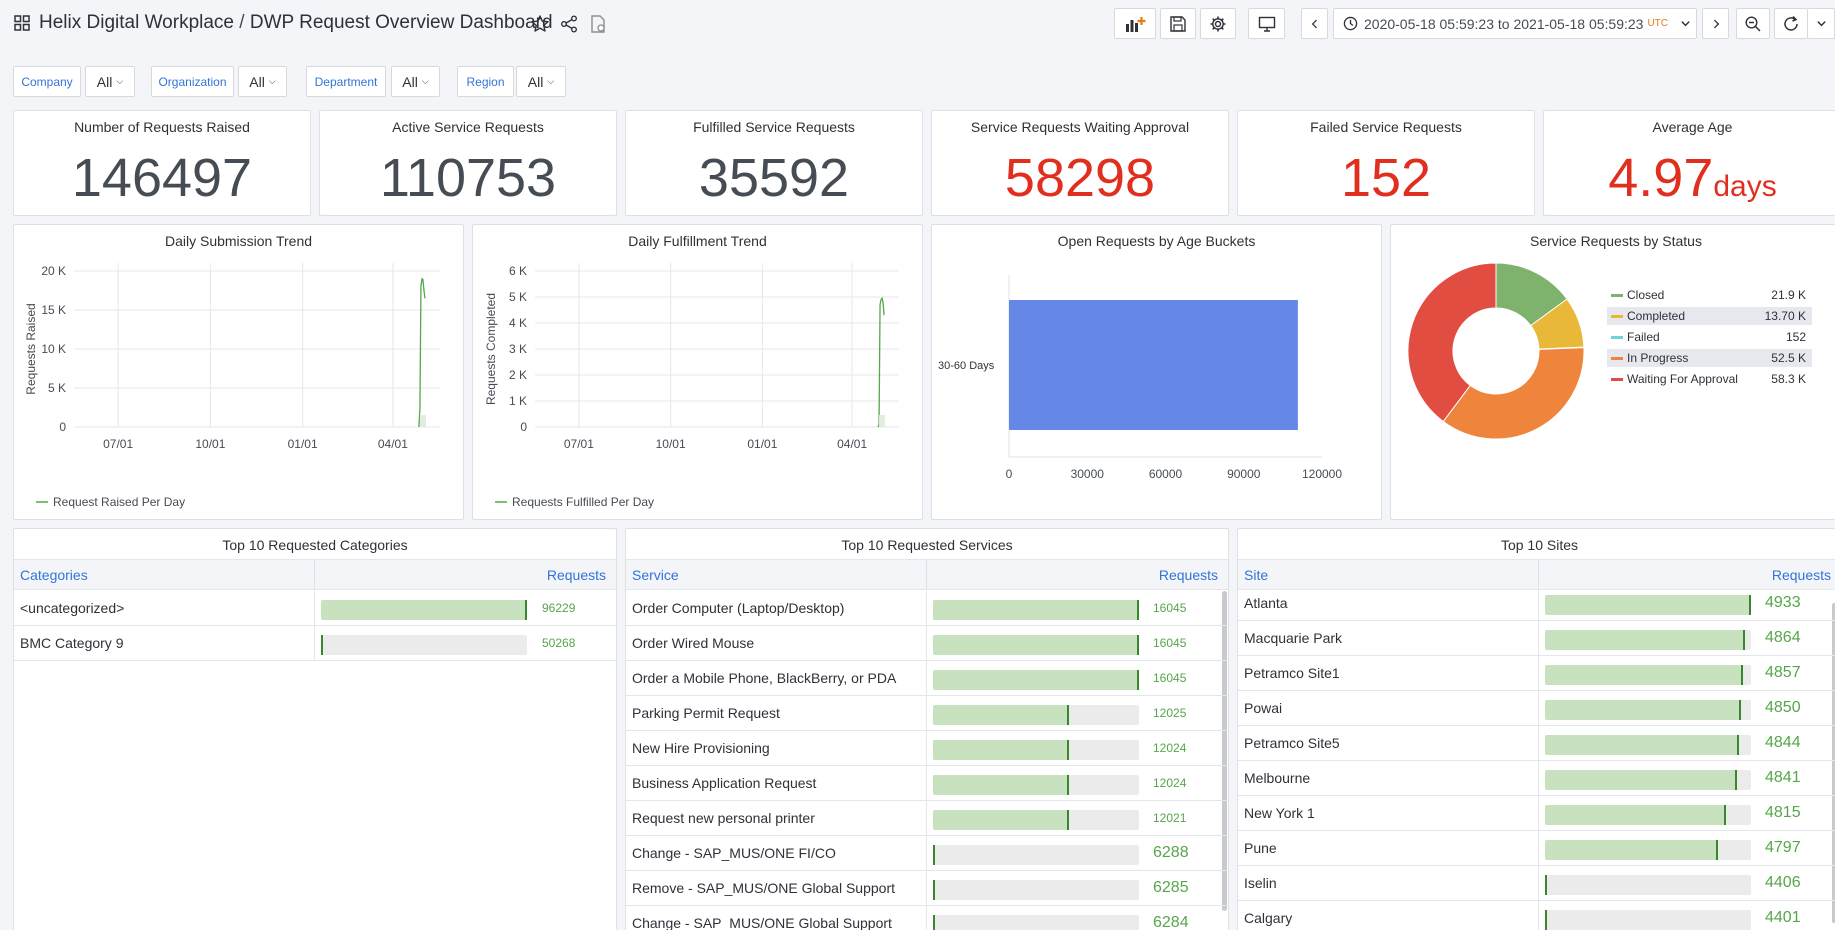  What do you see at coordinates (401, 22) in the screenshot?
I see `dashboard-title: DWP Request Overview Dashboard` at bounding box center [401, 22].